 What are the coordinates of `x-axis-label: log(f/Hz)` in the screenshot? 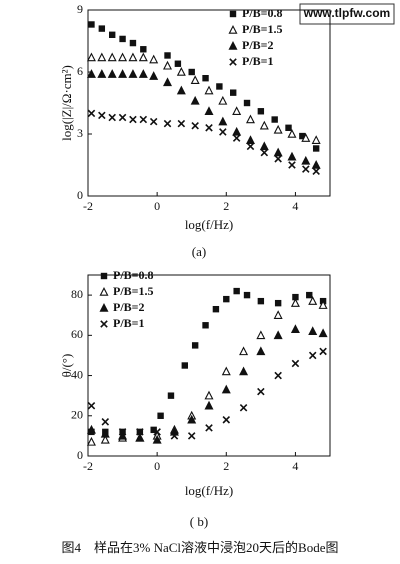 It's located at (209, 490).